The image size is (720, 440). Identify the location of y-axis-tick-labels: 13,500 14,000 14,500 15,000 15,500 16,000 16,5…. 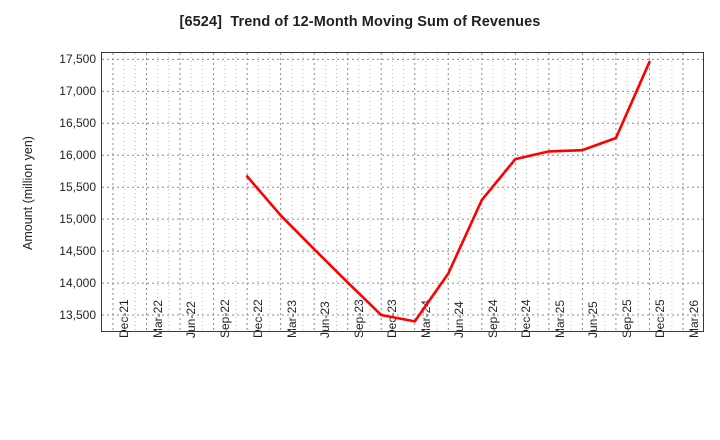
(62, 220).